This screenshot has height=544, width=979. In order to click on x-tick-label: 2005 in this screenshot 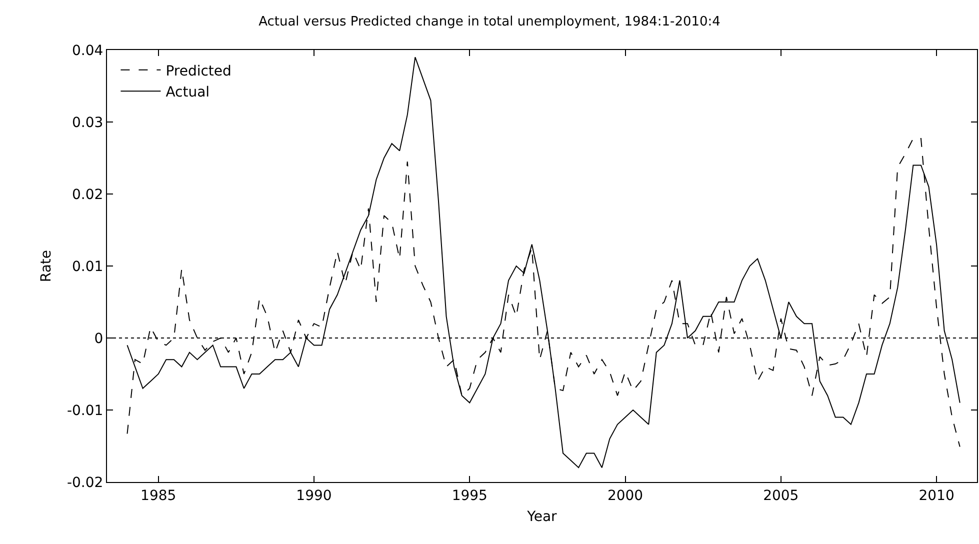, I will do `click(781, 496)`.